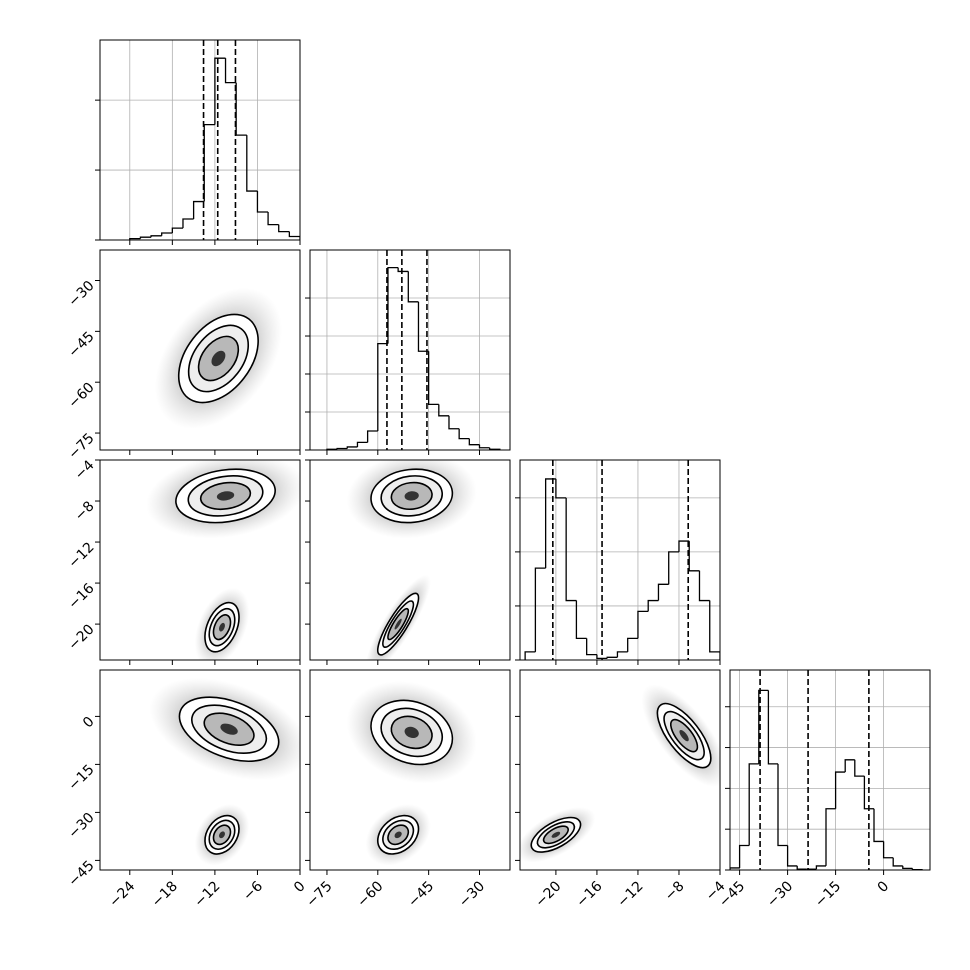 This screenshot has height=970, width=970. Describe the element at coordinates (370, 894) in the screenshot. I see `x-tick-label: −60` at that location.